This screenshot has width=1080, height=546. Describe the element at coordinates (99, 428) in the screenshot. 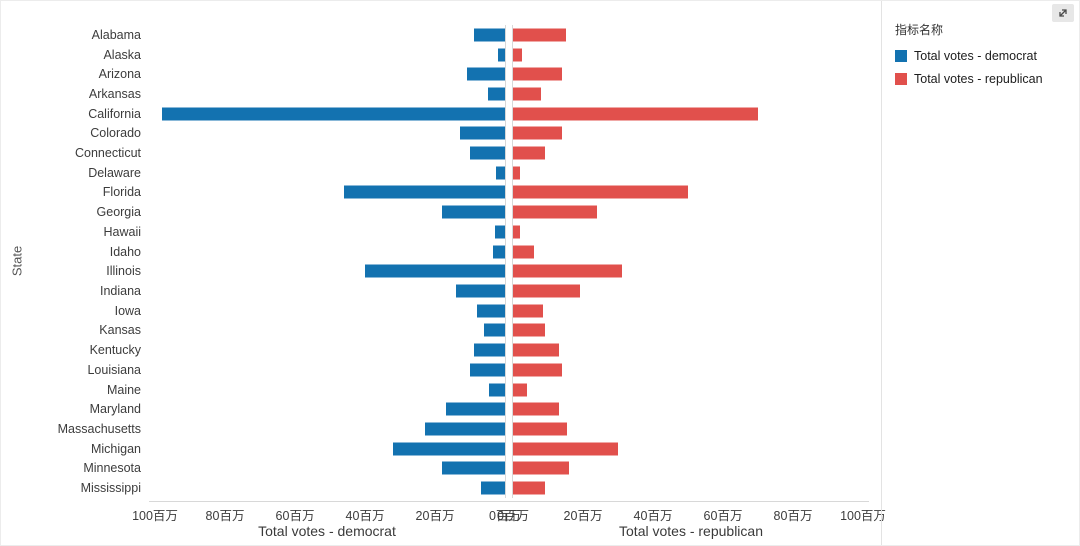

I see `state-label: Massachusetts` at that location.